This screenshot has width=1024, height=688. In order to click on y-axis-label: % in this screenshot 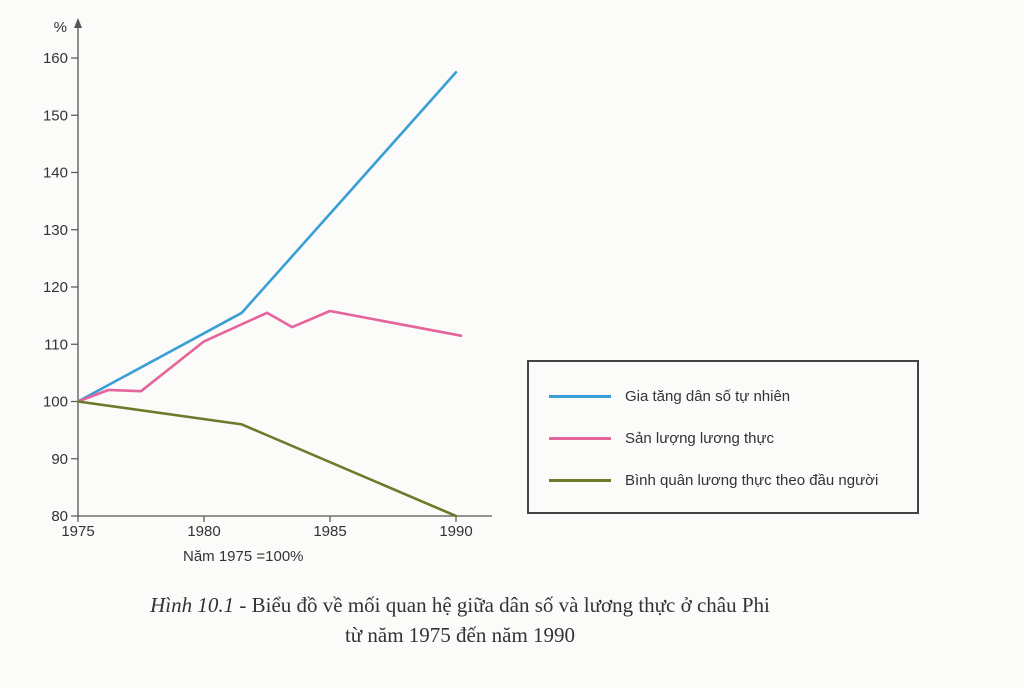, I will do `click(60, 27)`.